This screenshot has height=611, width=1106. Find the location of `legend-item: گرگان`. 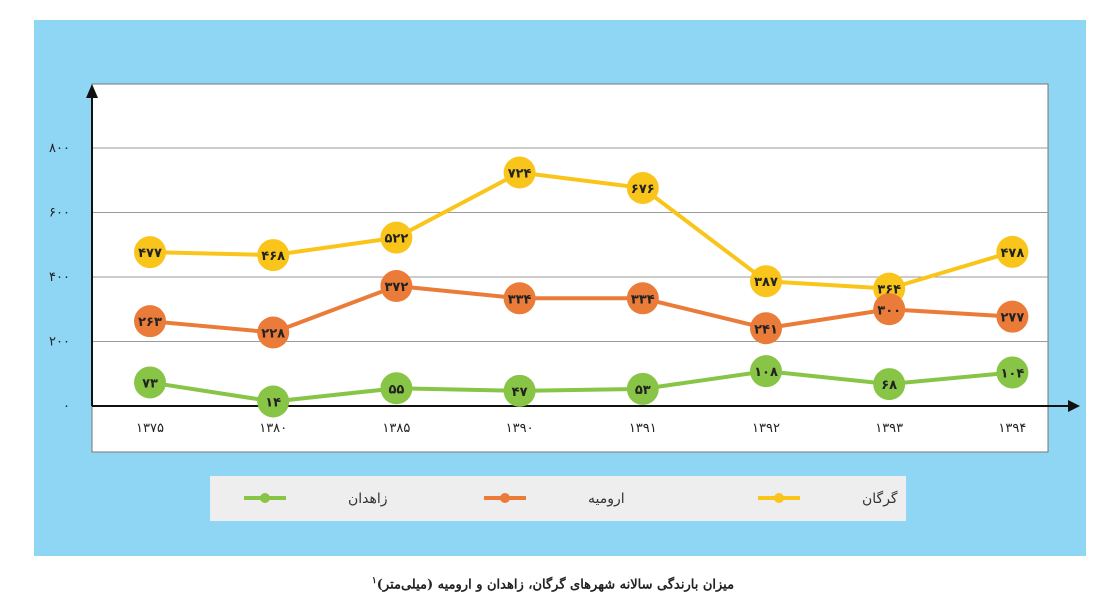

legend-item: گرگان is located at coordinates (828, 498).